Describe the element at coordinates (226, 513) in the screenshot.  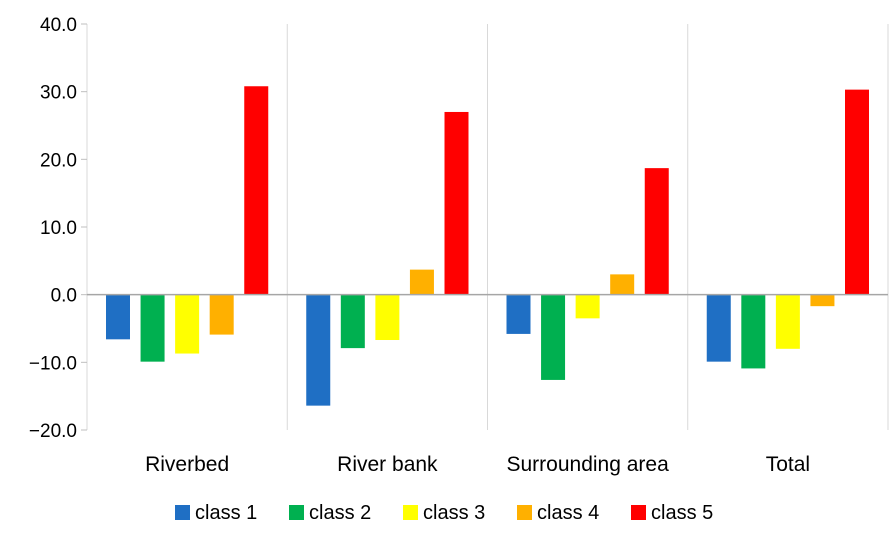
I see `legend-label: class 1` at that location.